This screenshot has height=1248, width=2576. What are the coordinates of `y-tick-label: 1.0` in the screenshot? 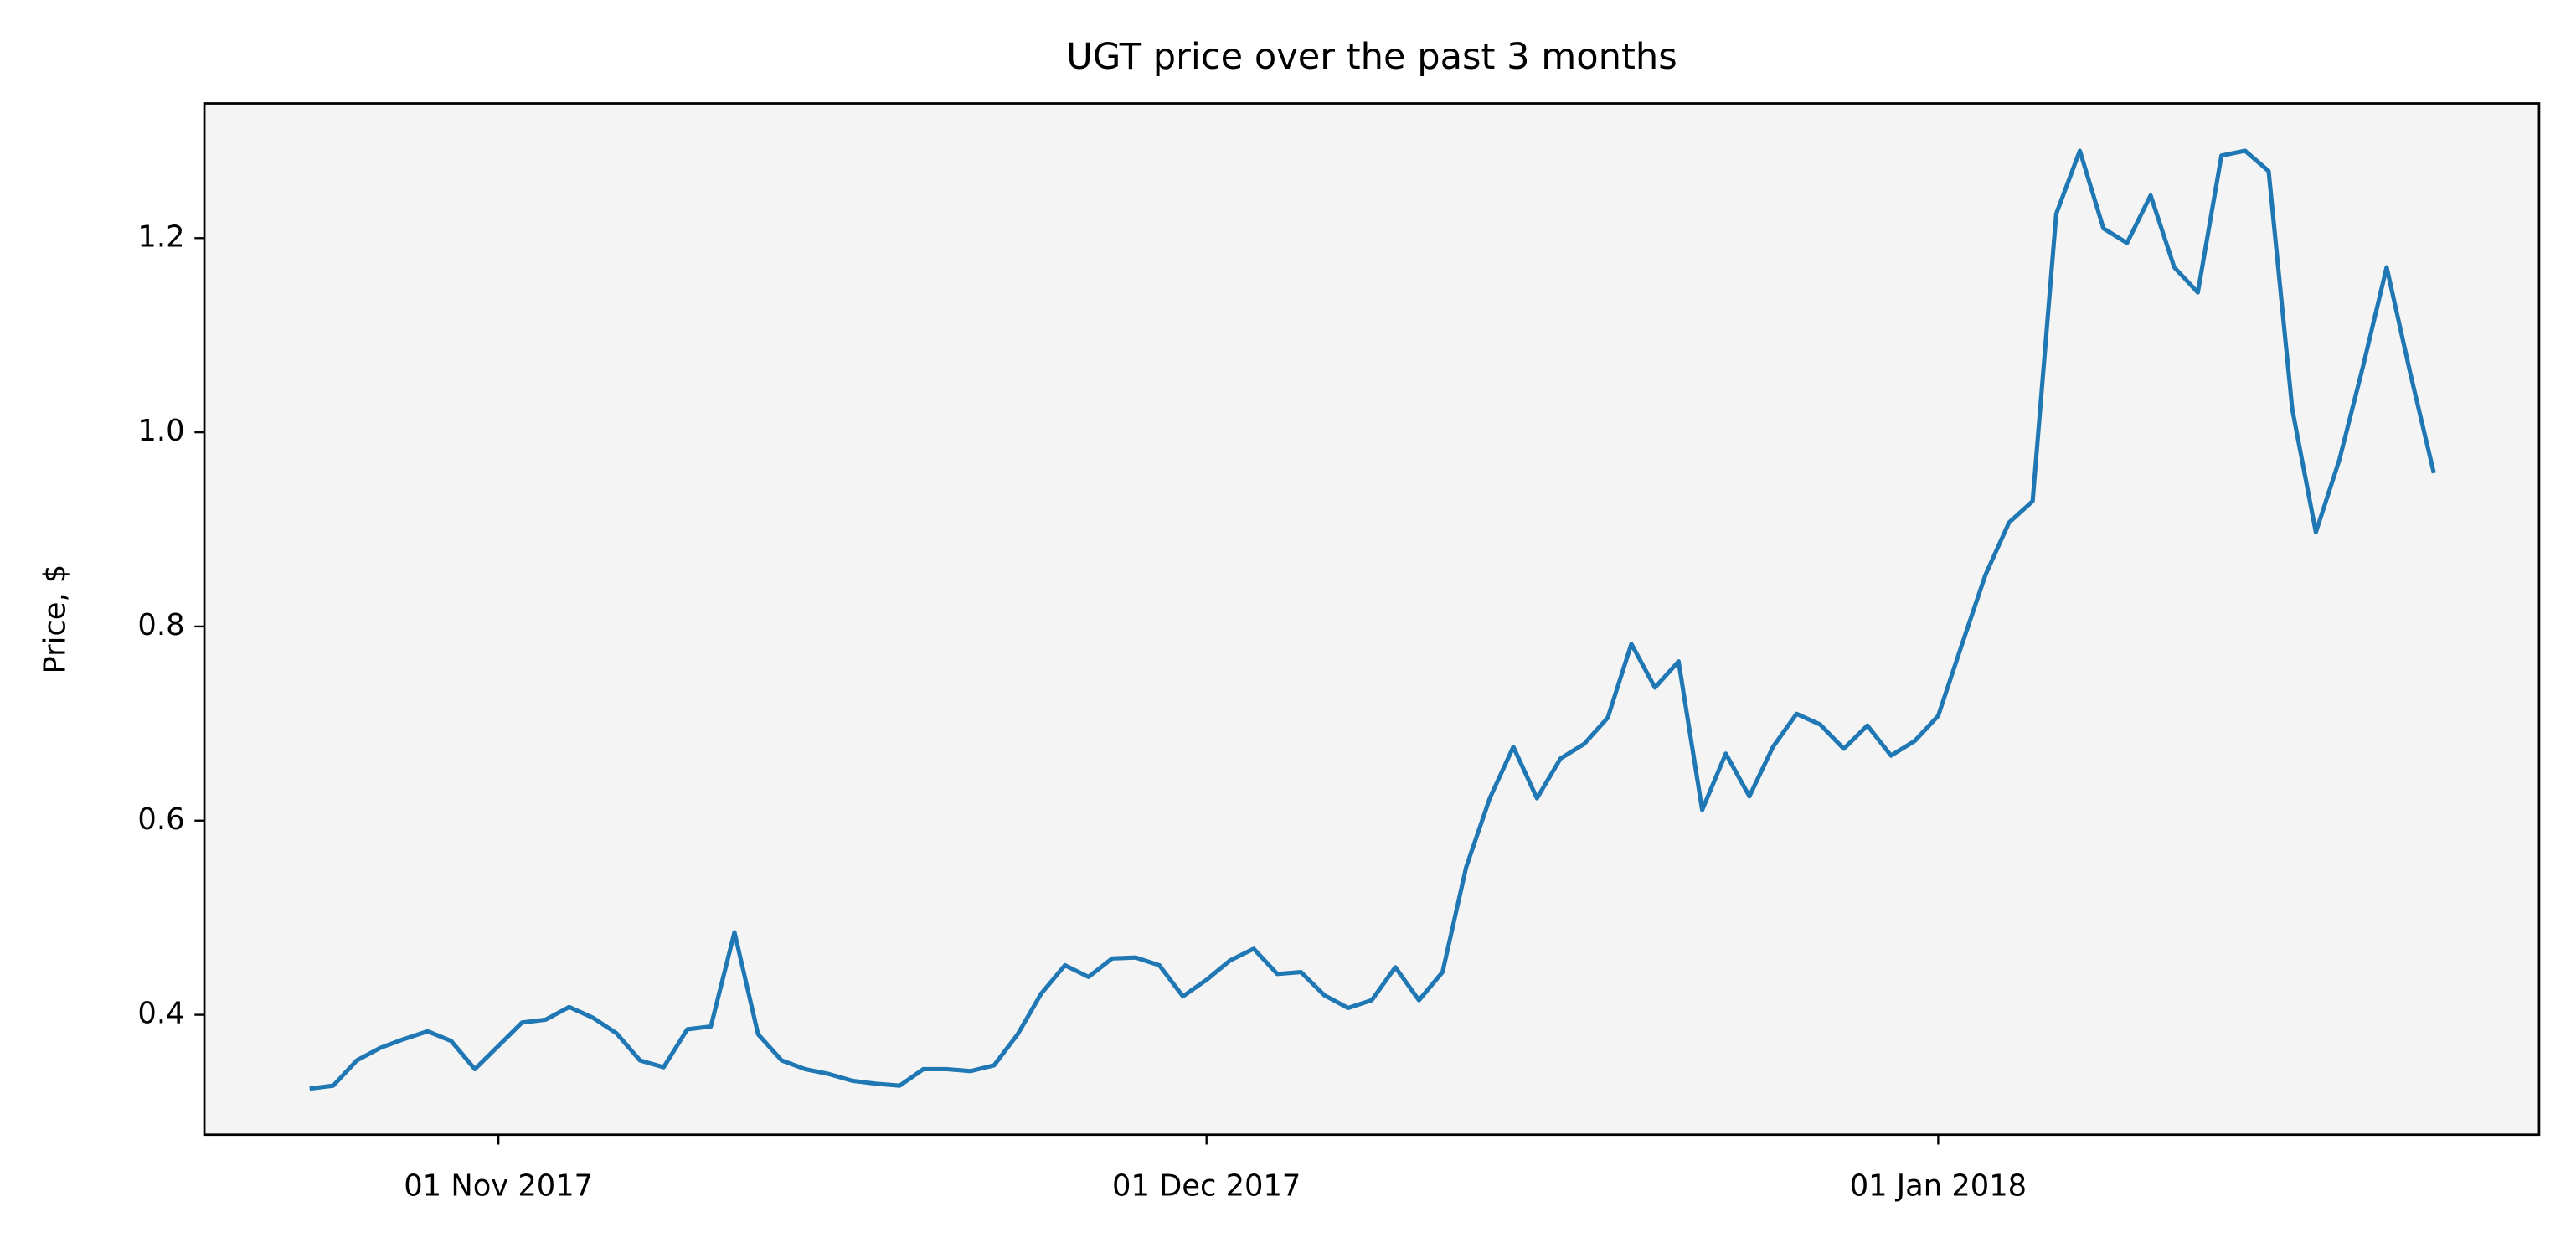 It's located at (160, 431).